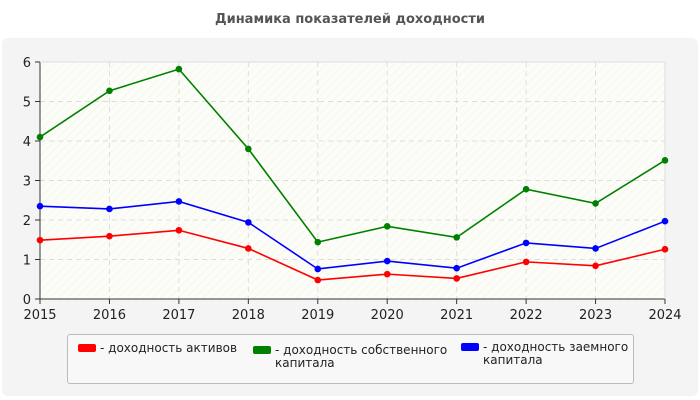 The height and width of the screenshot is (400, 700). What do you see at coordinates (317, 315) in the screenshot?
I see `x-tick-label: 2019` at bounding box center [317, 315].